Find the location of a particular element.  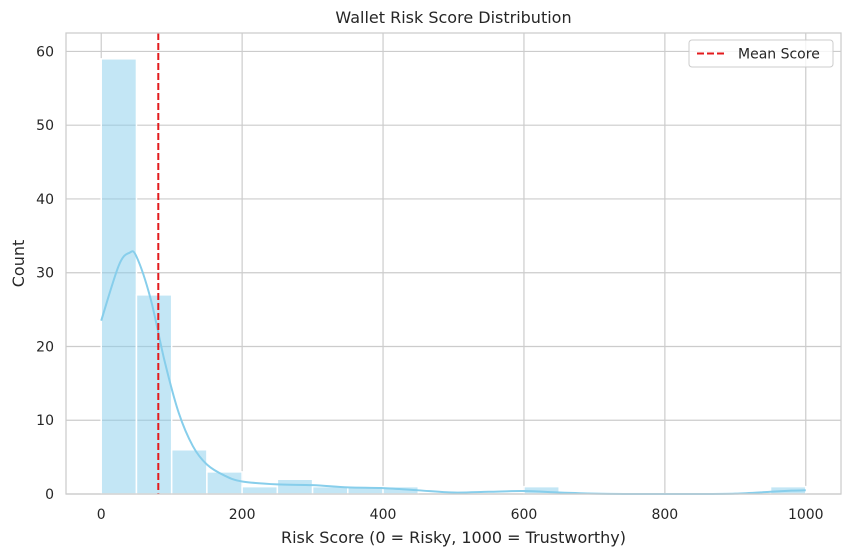

y-tick-label: 20 is located at coordinates (45, 347).